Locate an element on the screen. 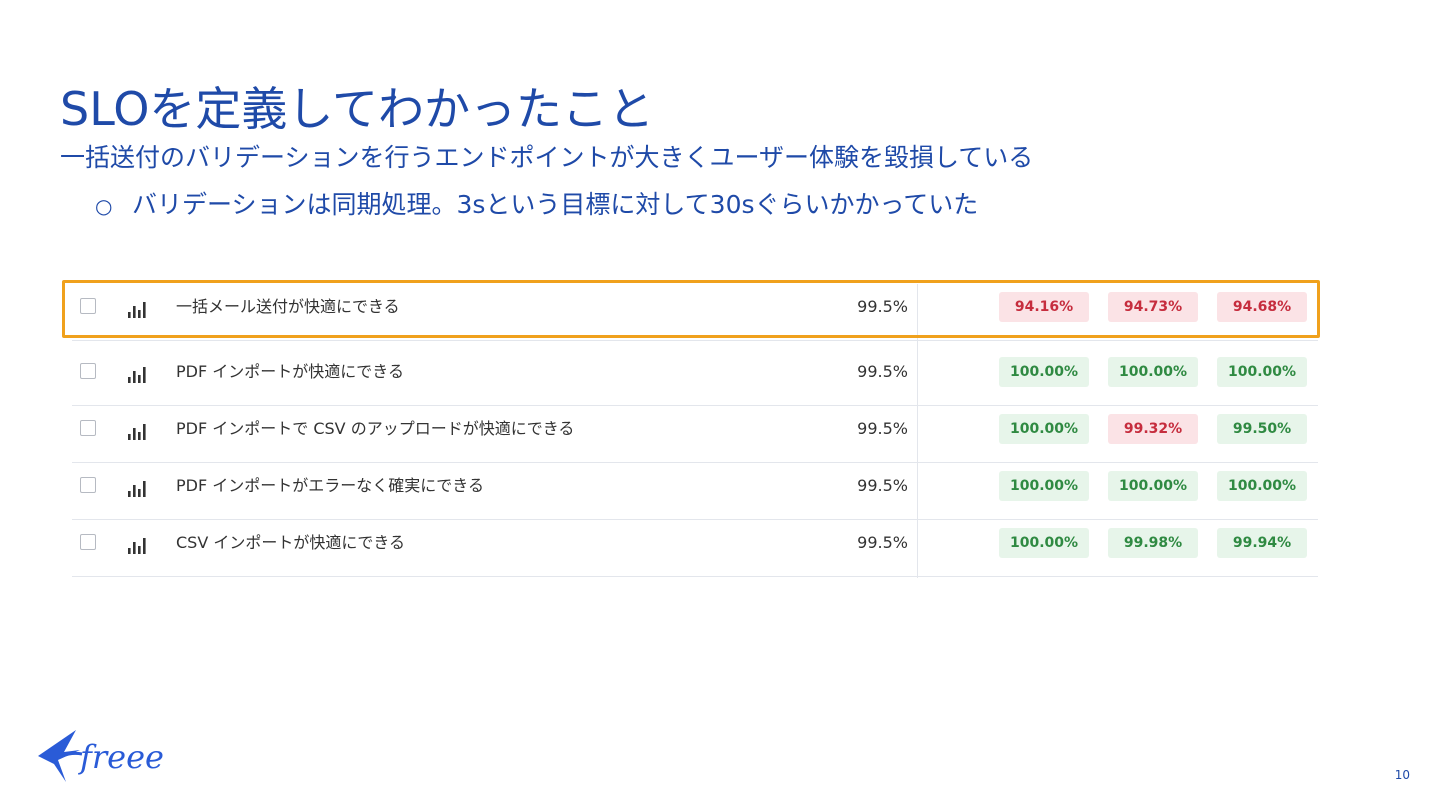  sli-badge: 94.73% is located at coordinates (1153, 307).